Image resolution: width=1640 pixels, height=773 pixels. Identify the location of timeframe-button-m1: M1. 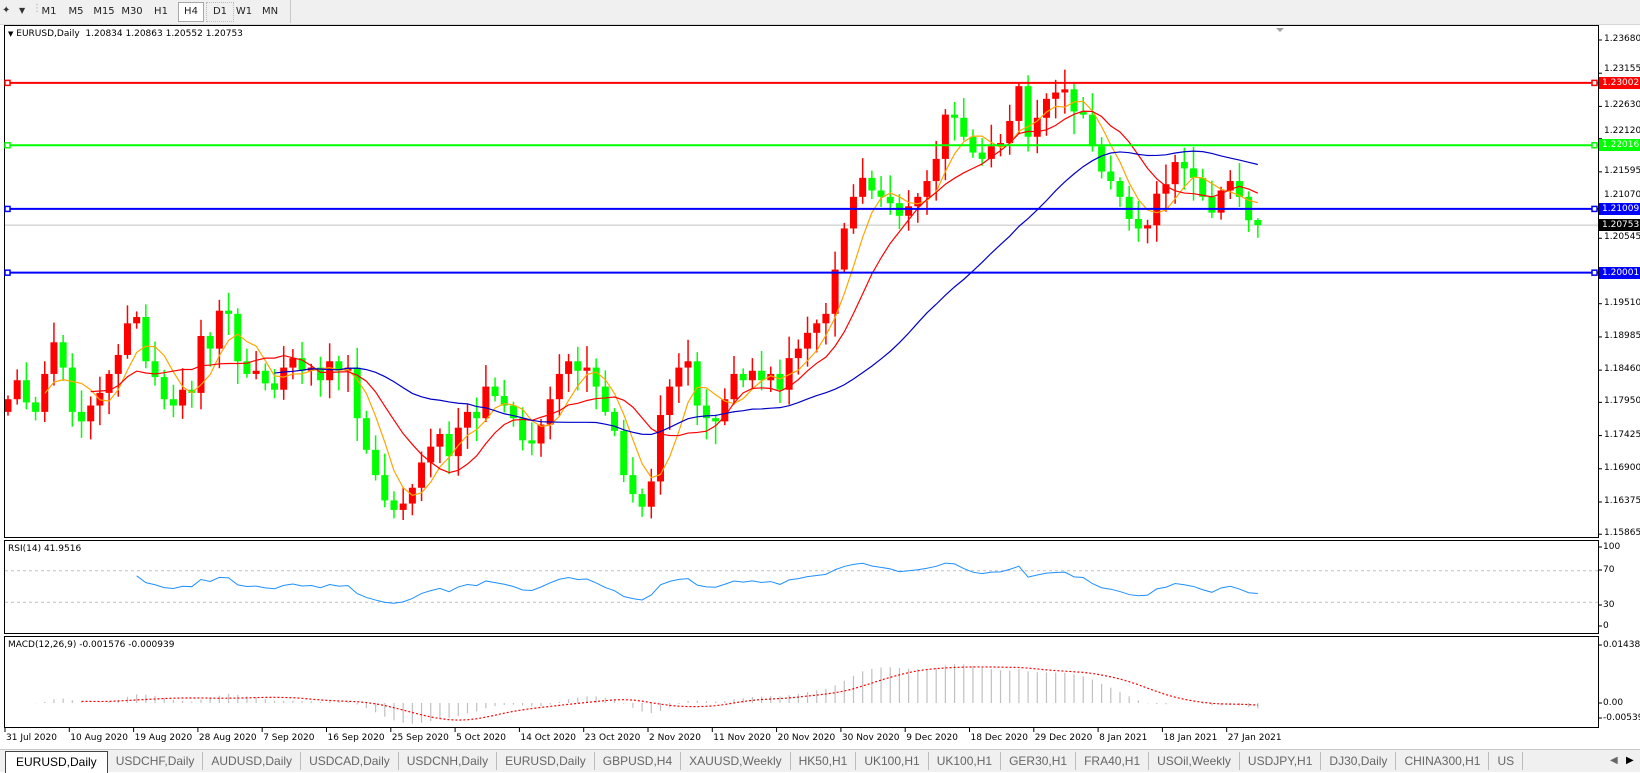
(49, 11).